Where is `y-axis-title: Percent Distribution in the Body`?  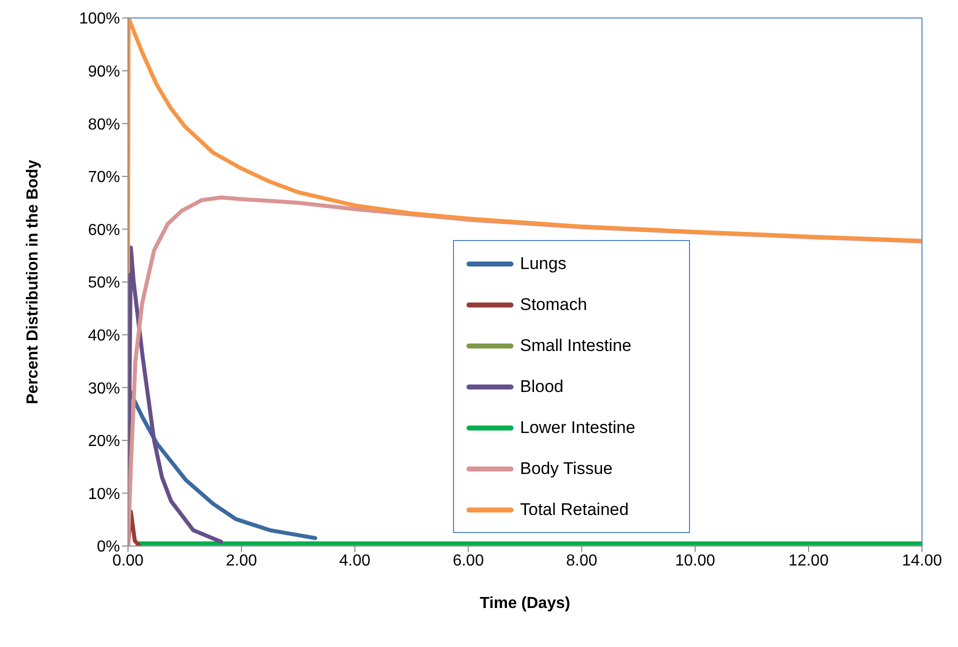 y-axis-title: Percent Distribution in the Body is located at coordinates (33, 282).